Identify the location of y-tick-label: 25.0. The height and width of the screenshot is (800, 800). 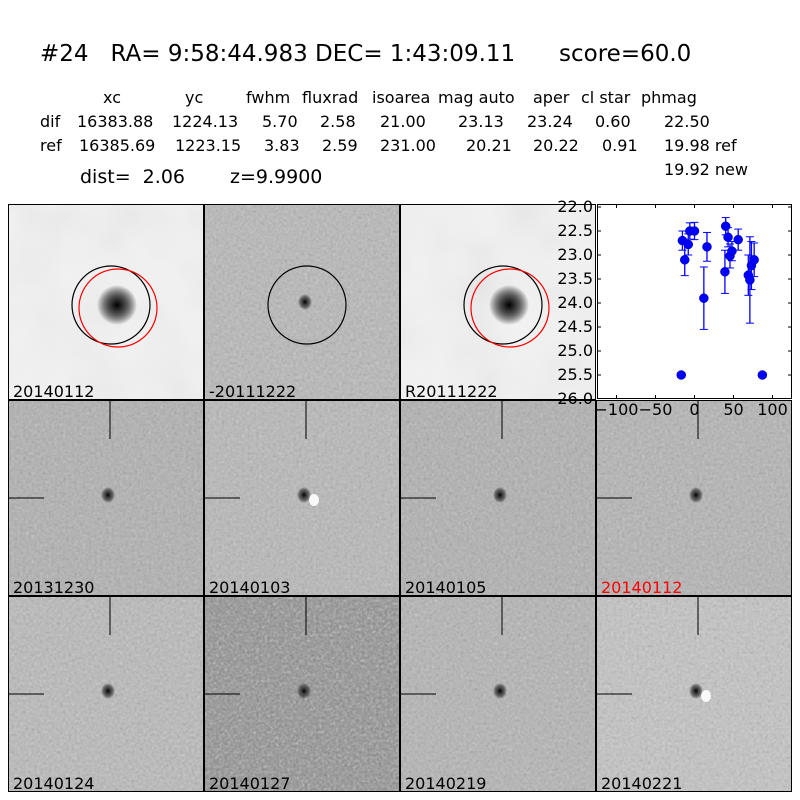
(575, 350).